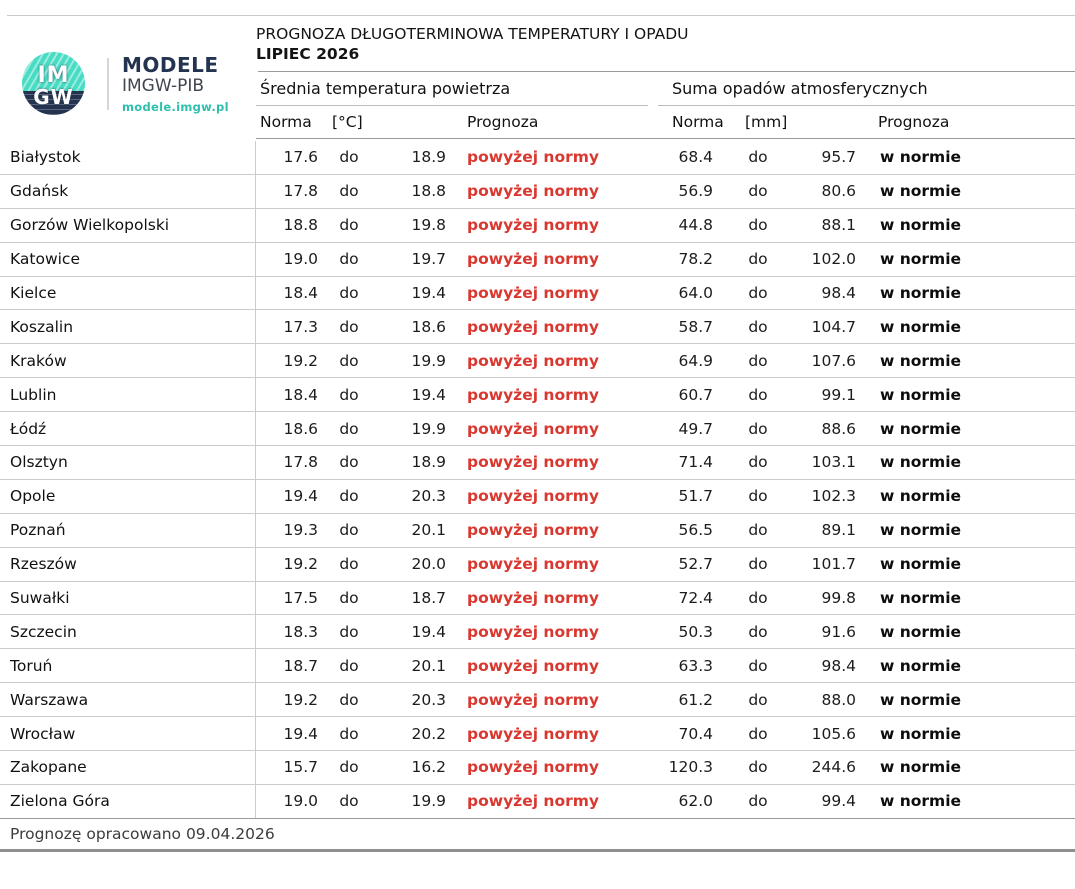  I want to click on city-cell: Warszawa, so click(128, 700).